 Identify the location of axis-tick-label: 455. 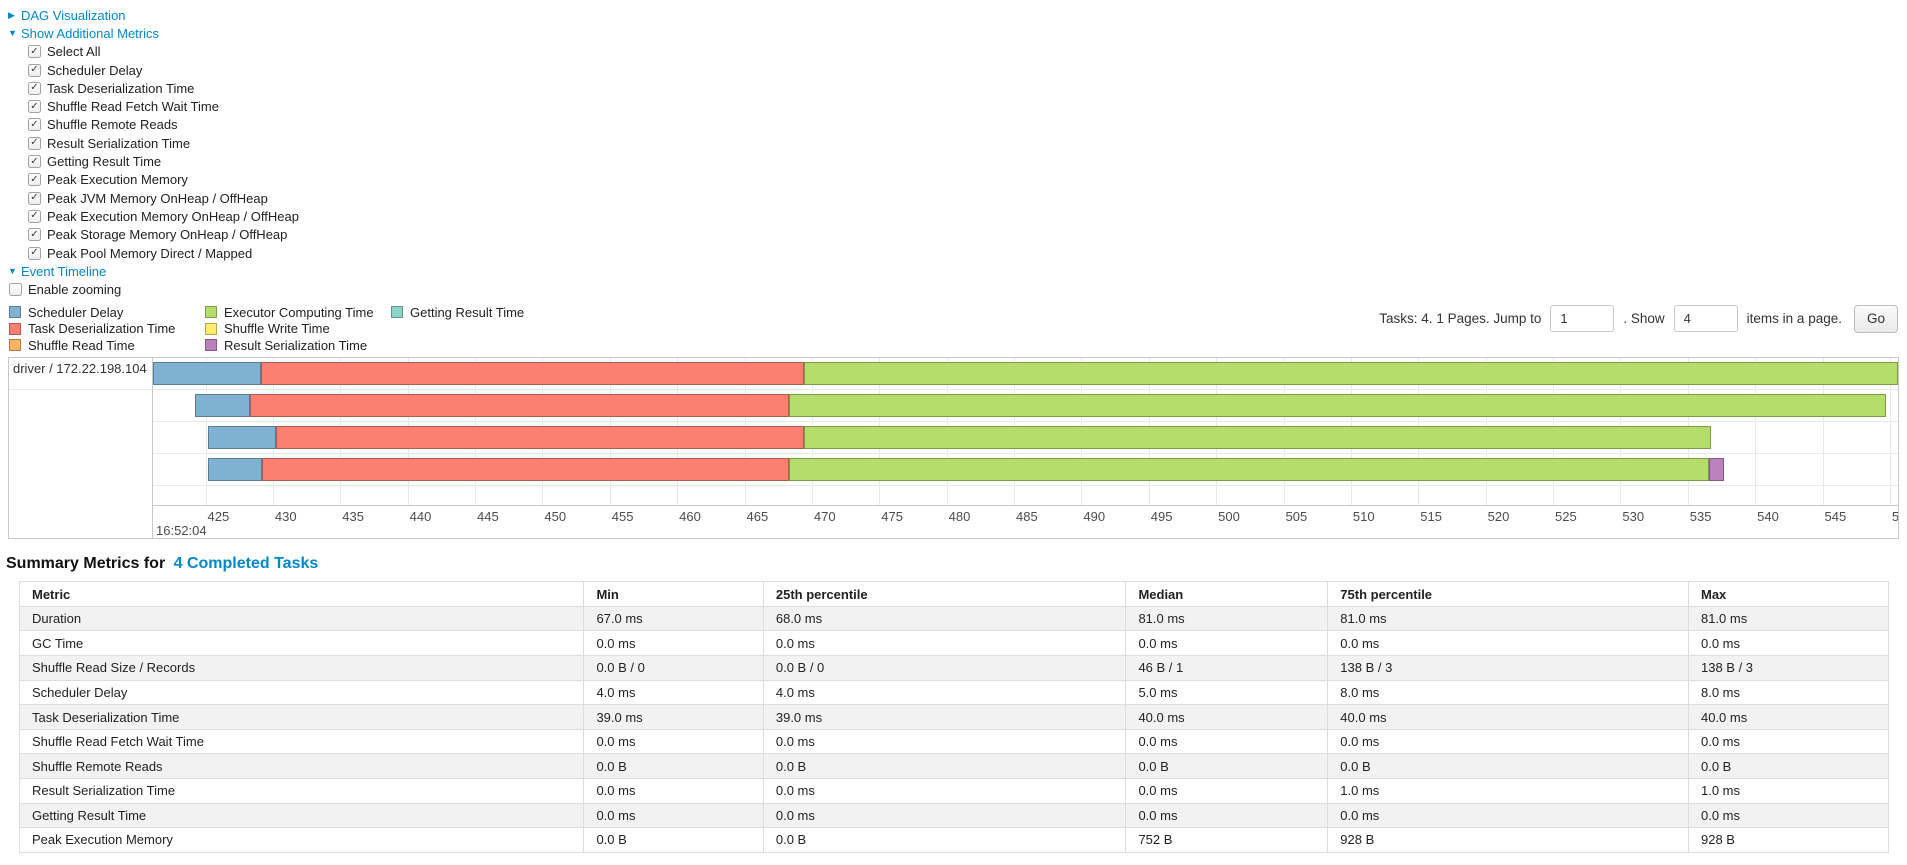
(622, 517).